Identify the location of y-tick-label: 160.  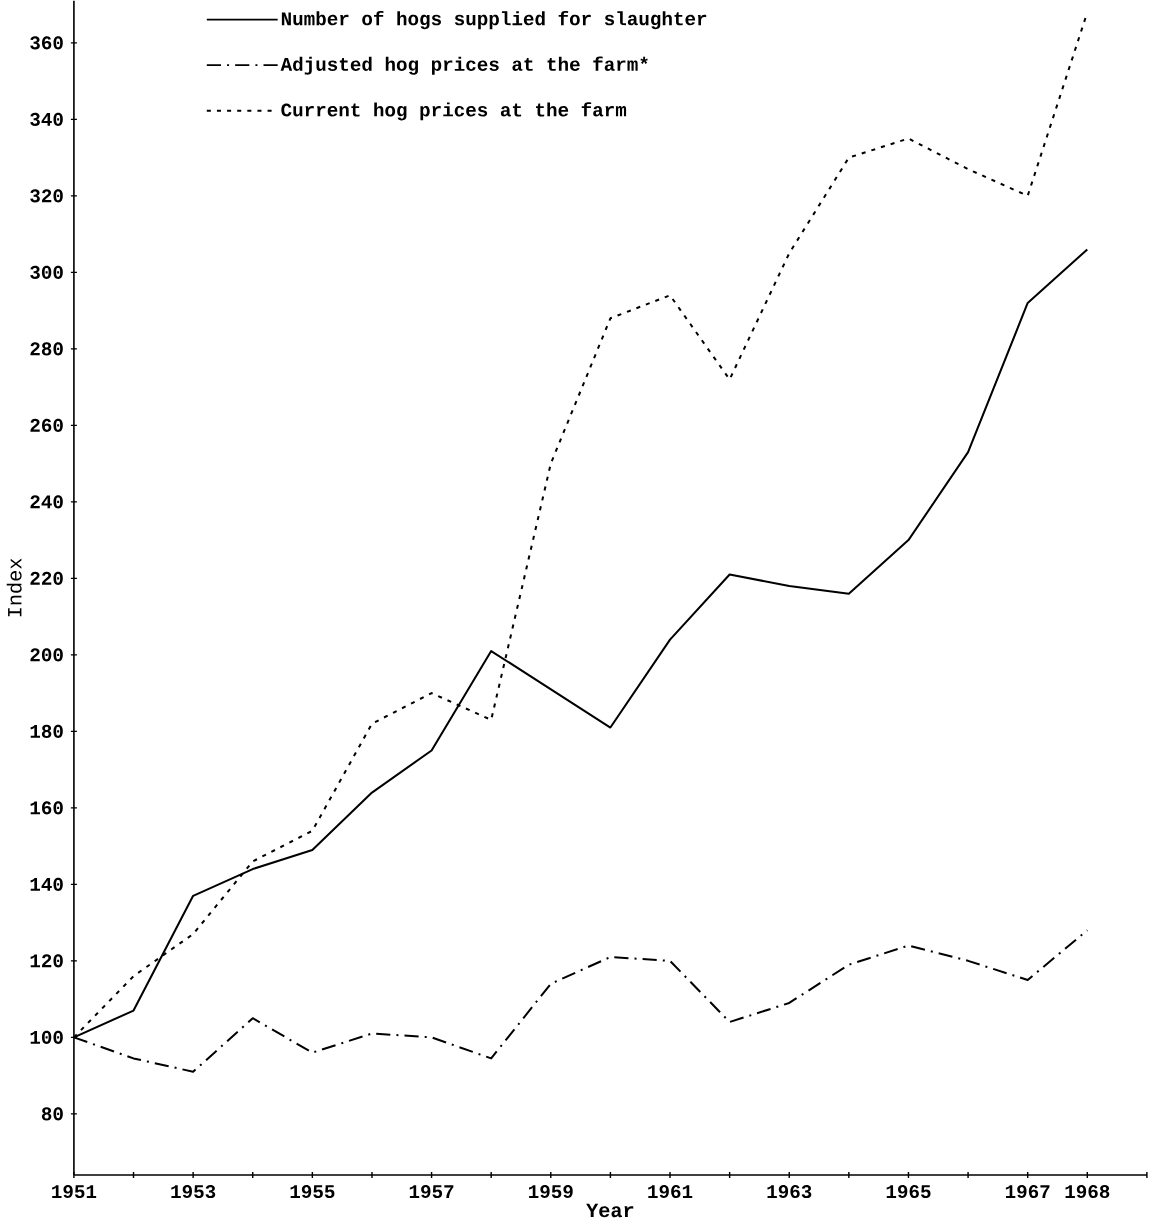
(46, 808).